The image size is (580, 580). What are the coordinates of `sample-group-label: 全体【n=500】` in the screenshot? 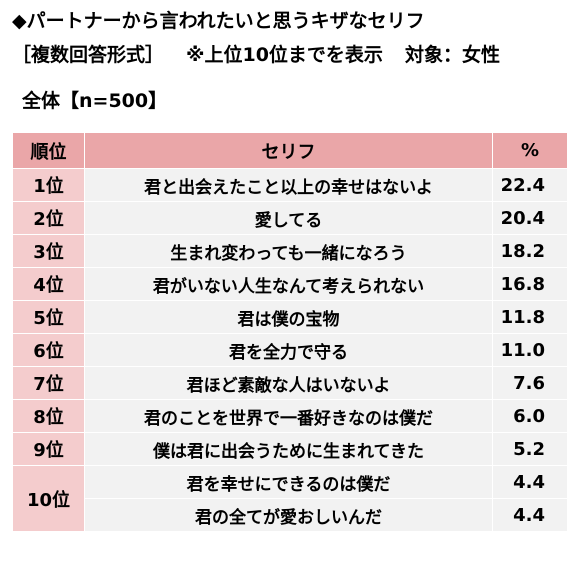 It's located at (95, 101).